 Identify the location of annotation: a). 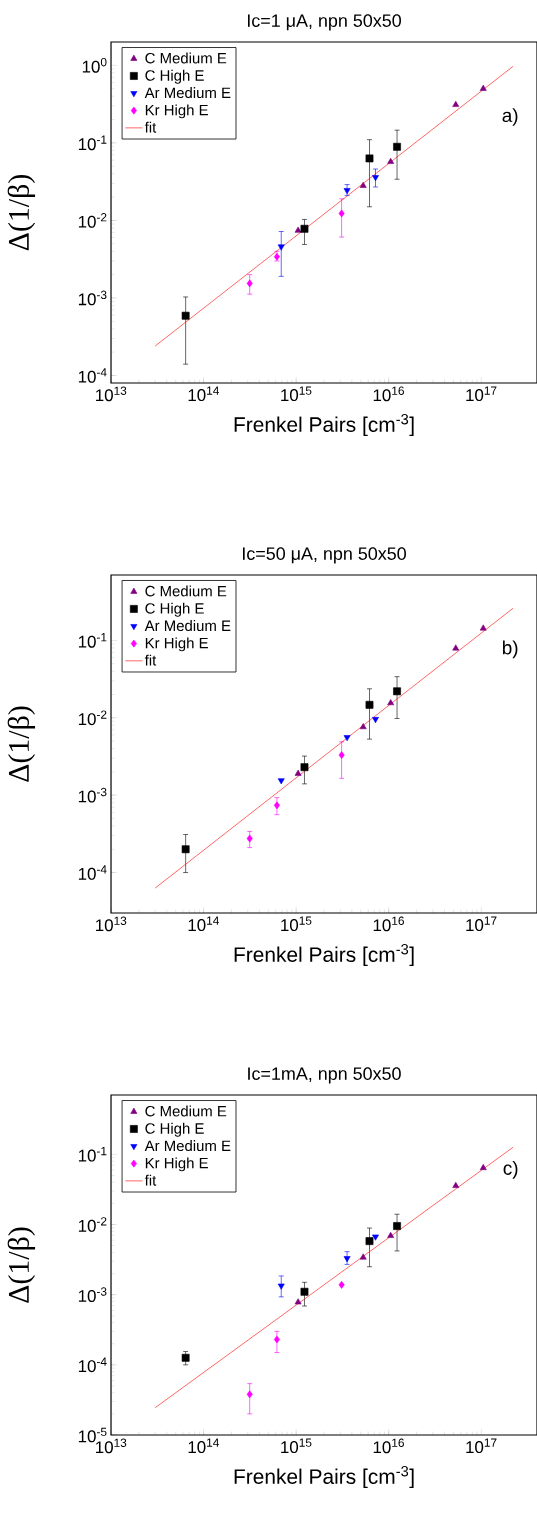
(510, 117).